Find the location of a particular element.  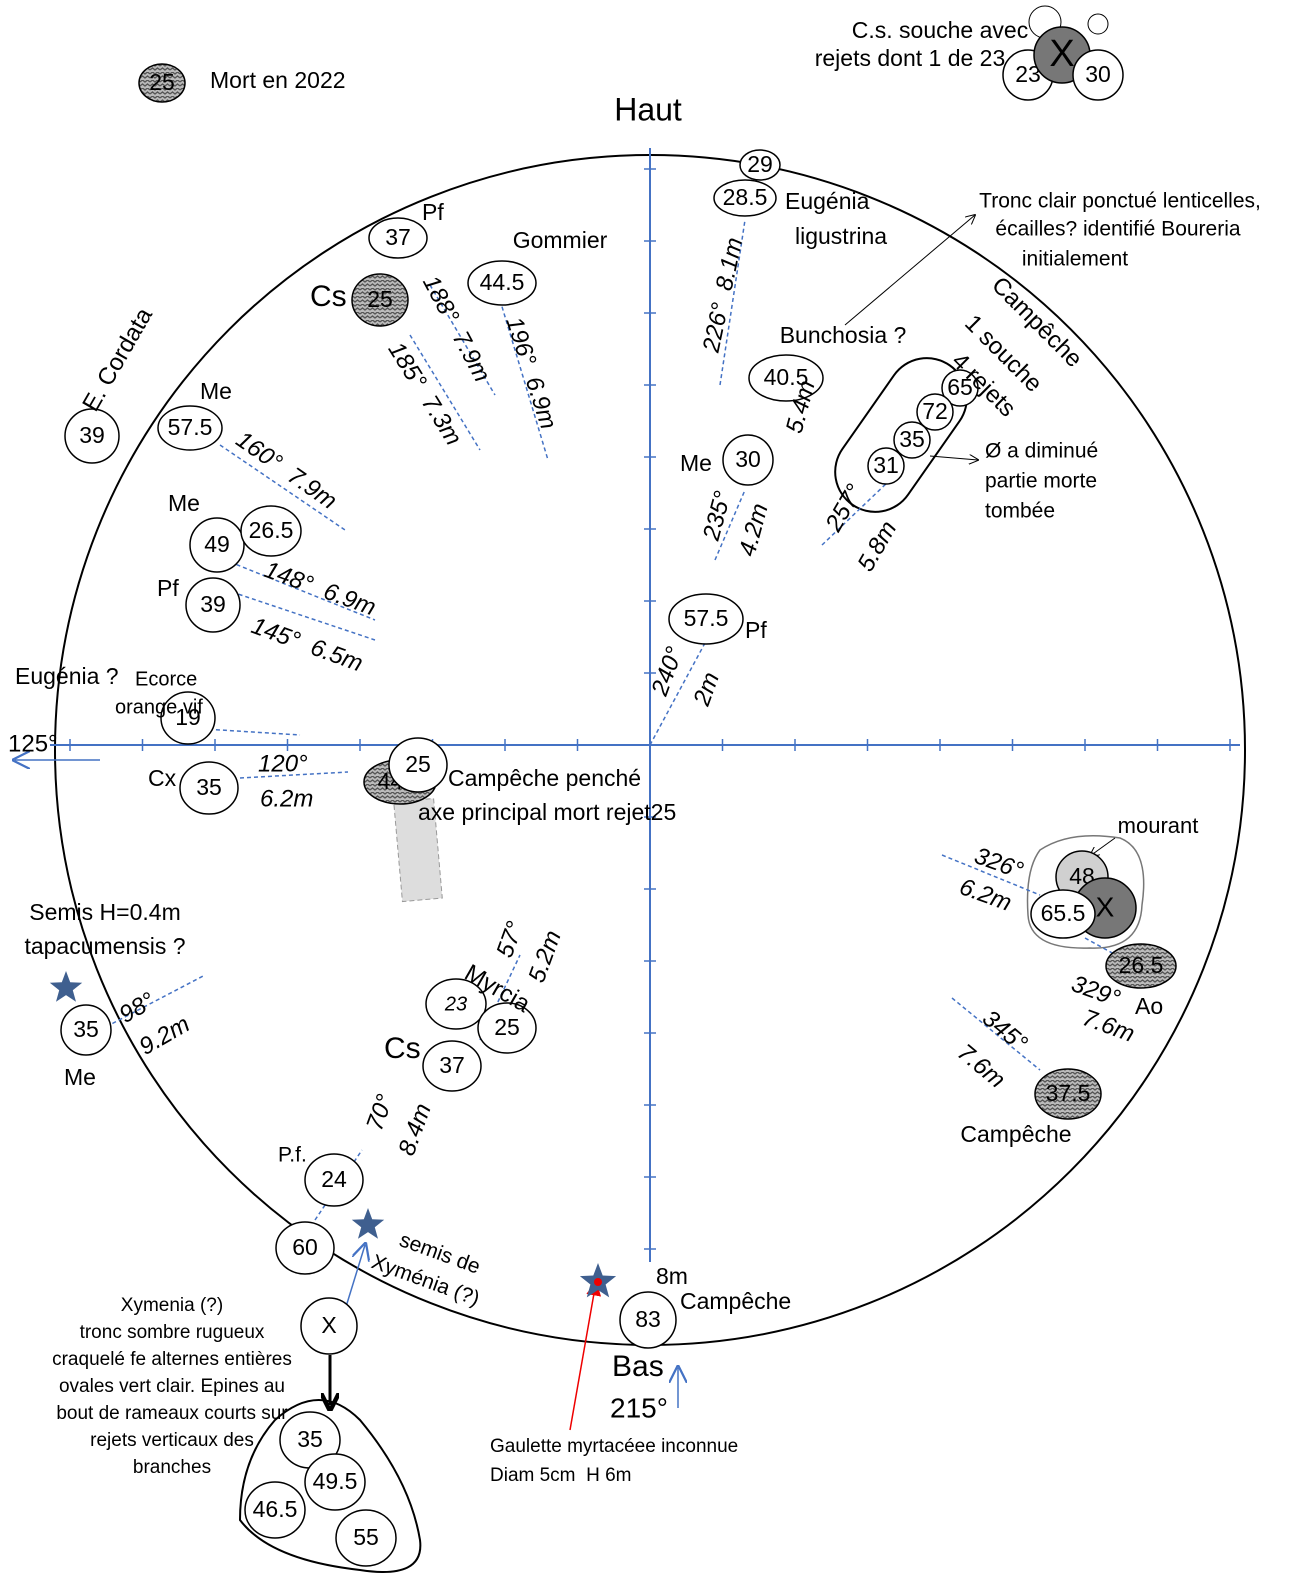

note: tronc sombre rugueux is located at coordinates (172, 1332).